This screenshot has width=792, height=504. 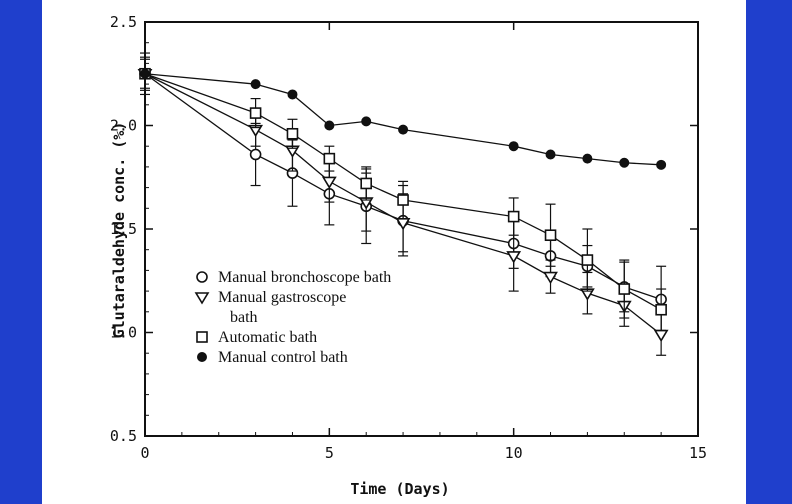 What do you see at coordinates (123, 126) in the screenshot?
I see `y-tick-label: 2.0` at bounding box center [123, 126].